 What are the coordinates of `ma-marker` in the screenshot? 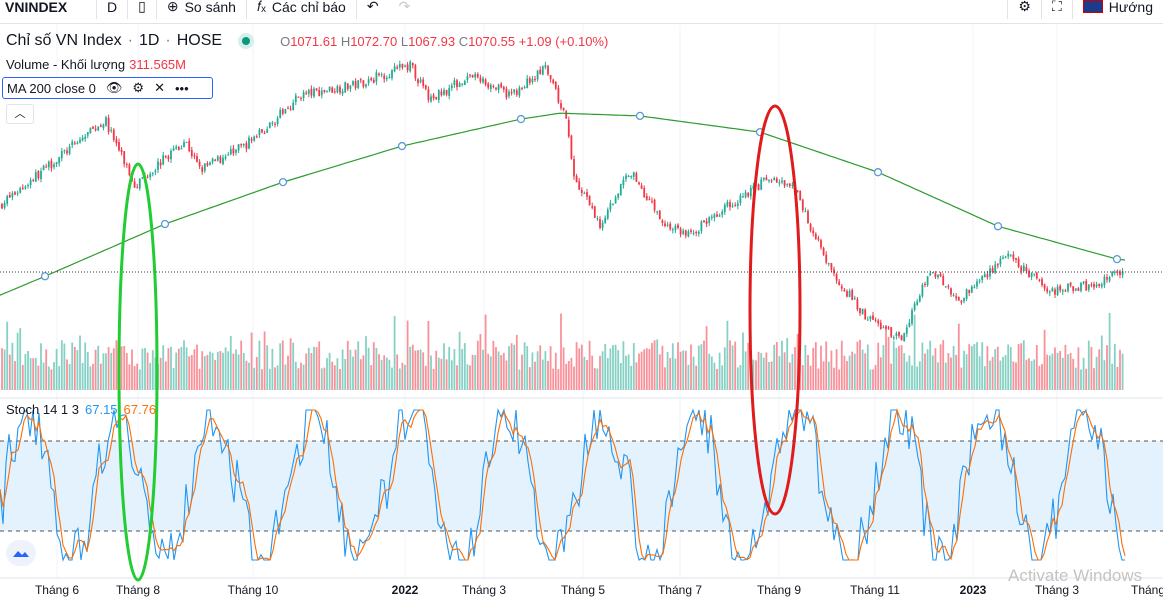 It's located at (1117, 259).